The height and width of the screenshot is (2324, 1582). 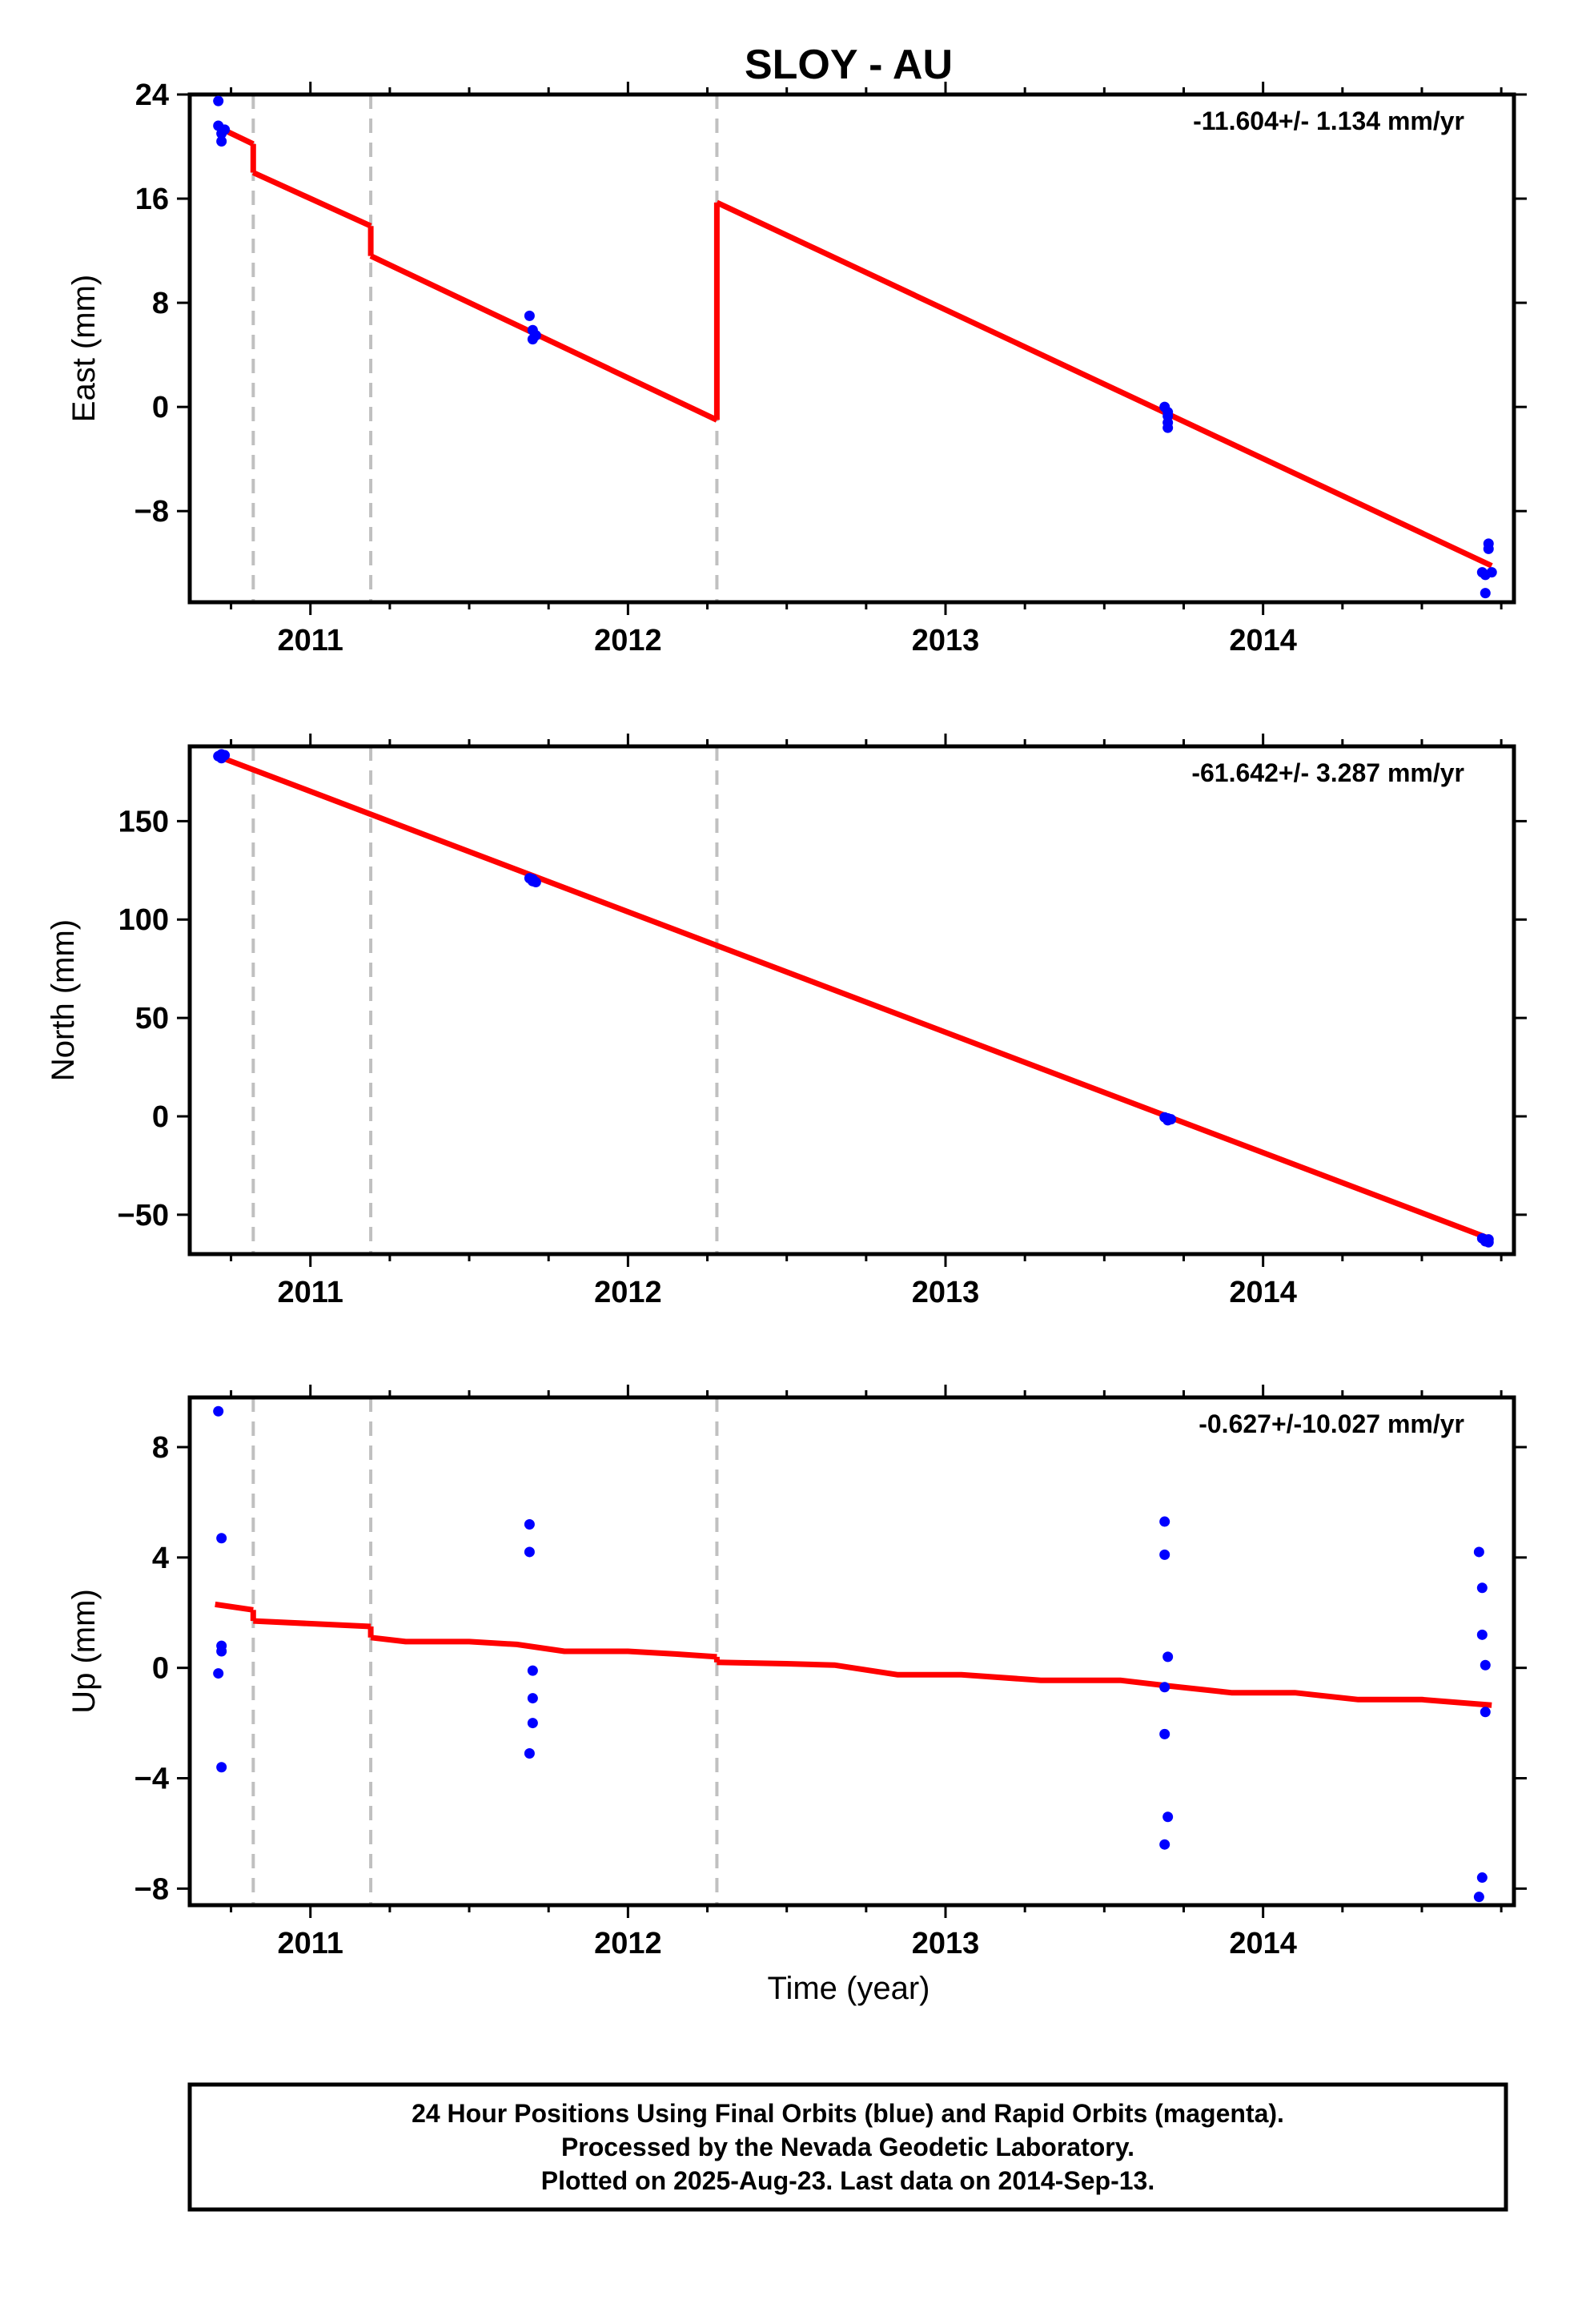 I want to click on y-tick-label: 16, so click(x=152, y=199).